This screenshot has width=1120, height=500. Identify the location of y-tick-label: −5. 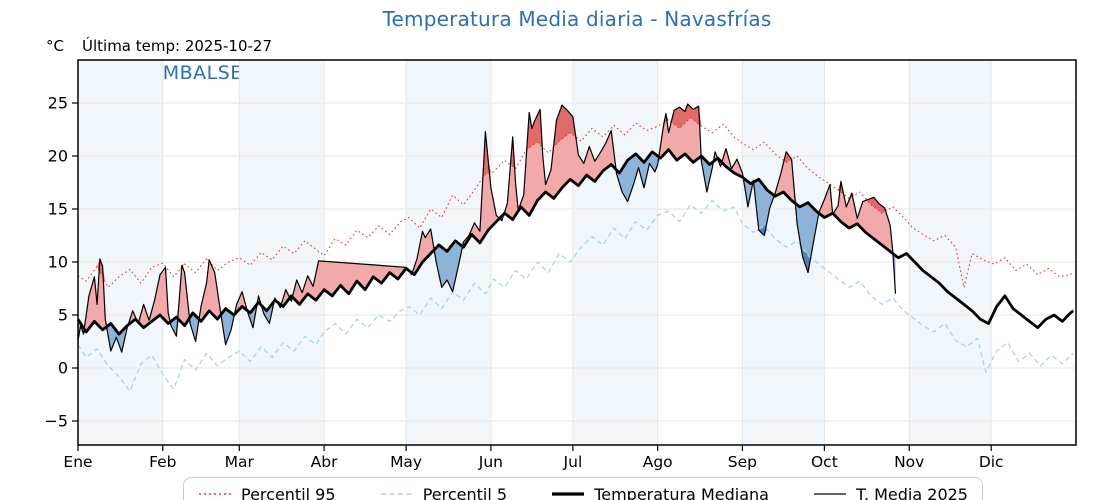
(56, 421).